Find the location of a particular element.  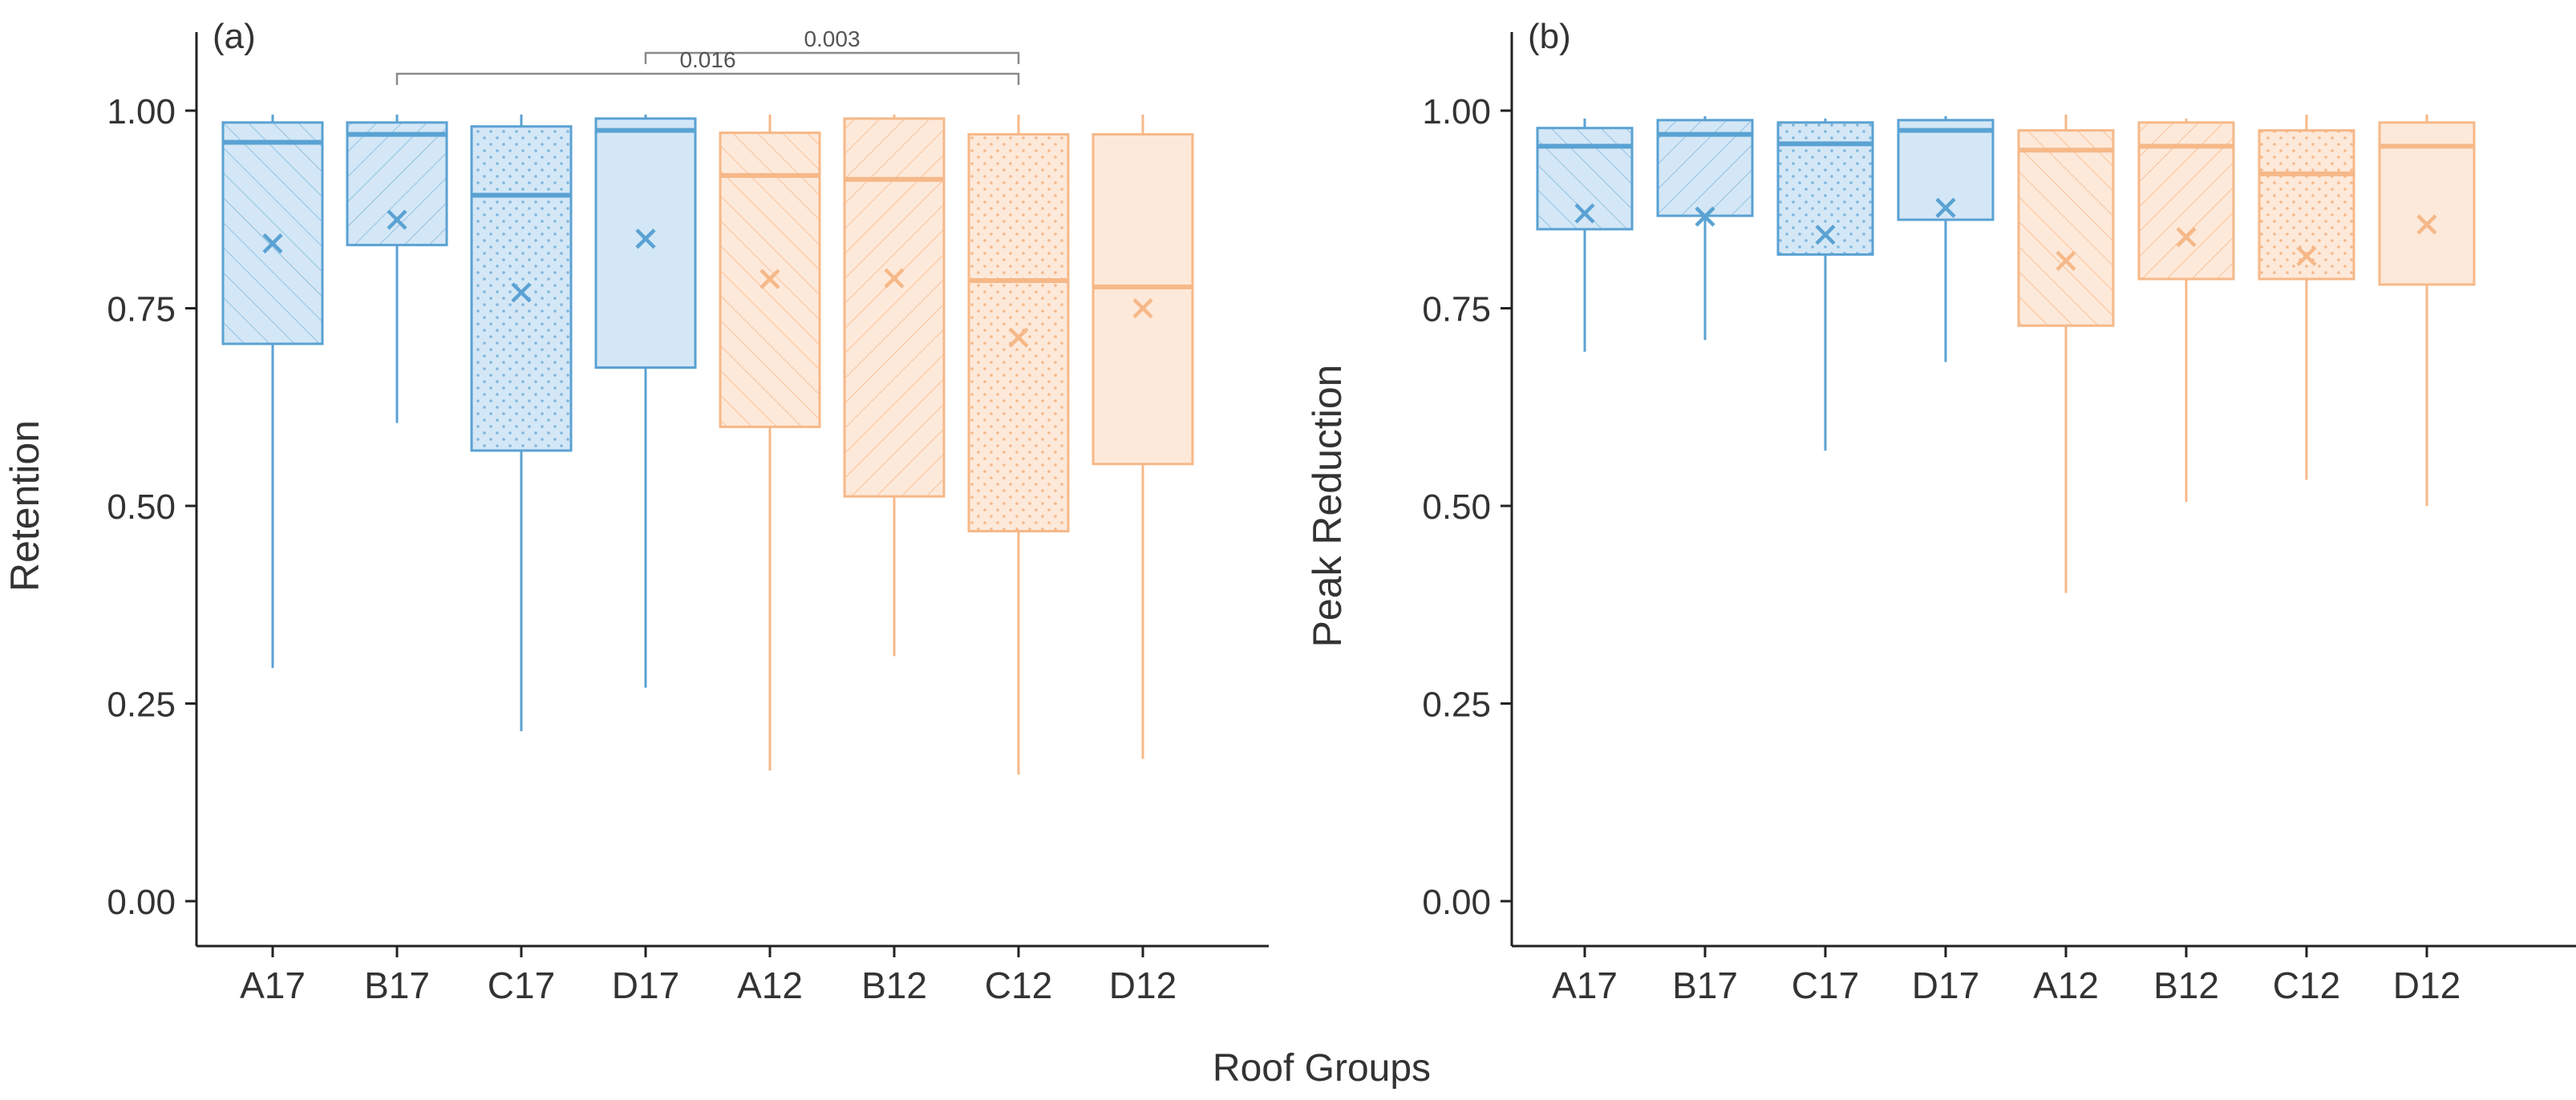

bracket-label: 0.016 is located at coordinates (707, 59).